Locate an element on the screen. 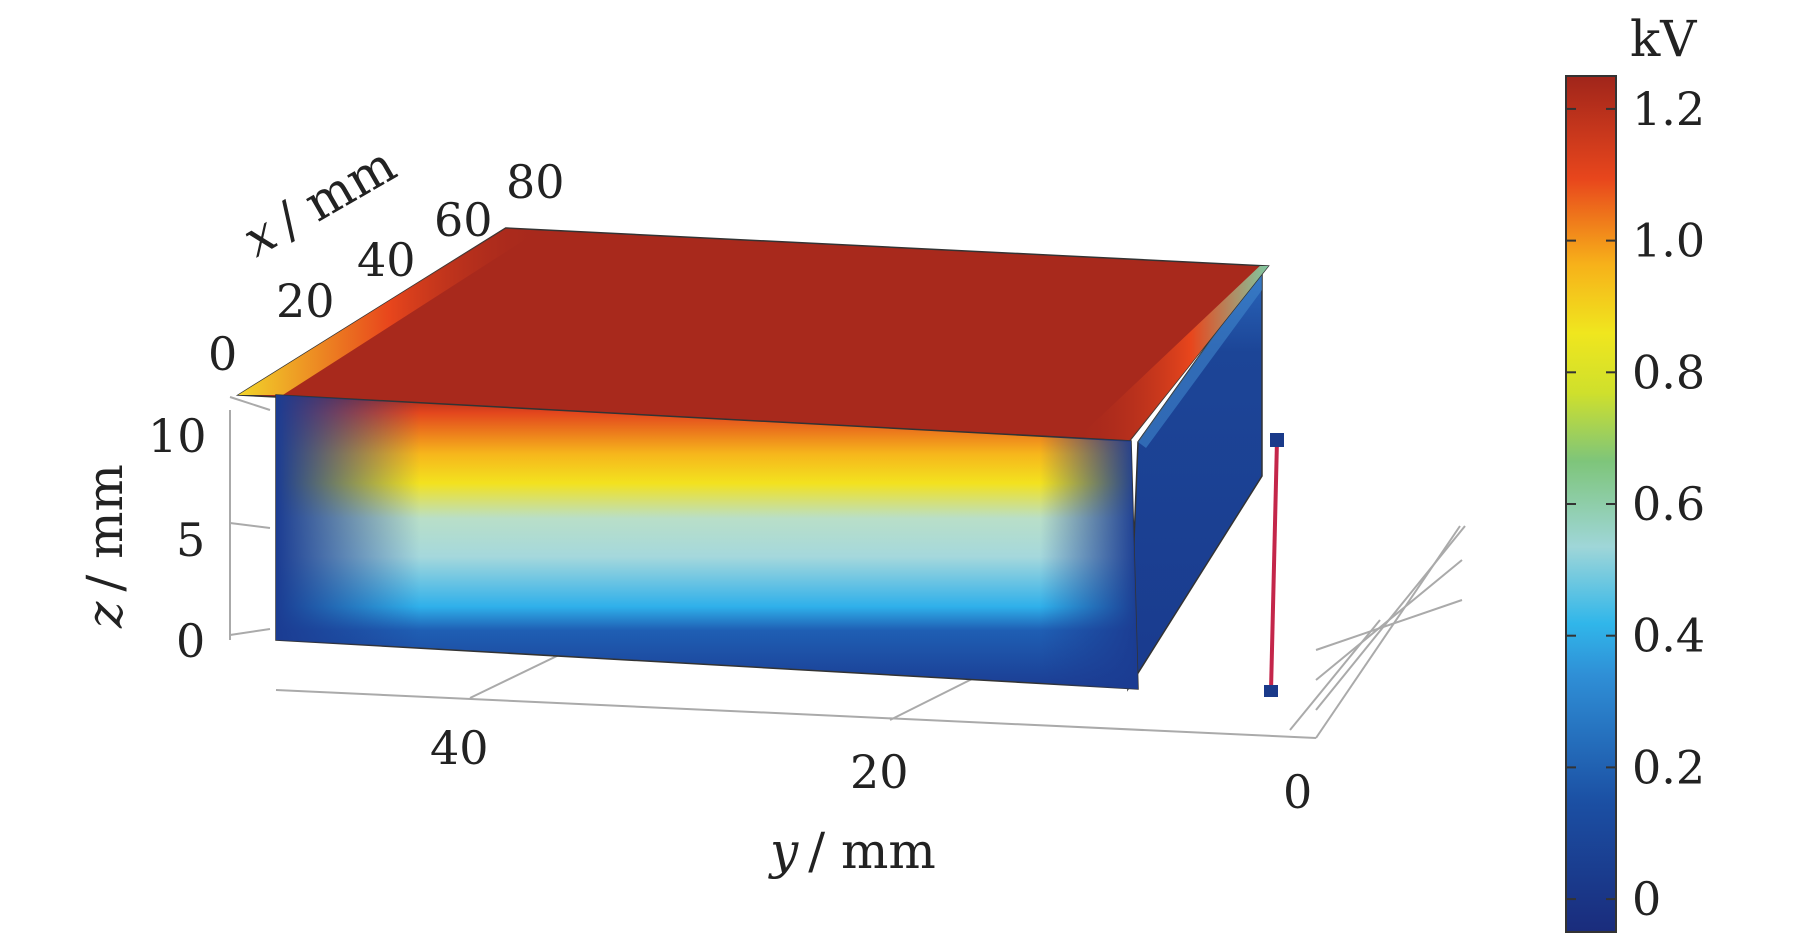 Image resolution: width=1819 pixels, height=938 pixels. colorbar: kV 0 0.2 0.4 0.6 0.8 1.0 1.2 is located at coordinates (1635, 471).